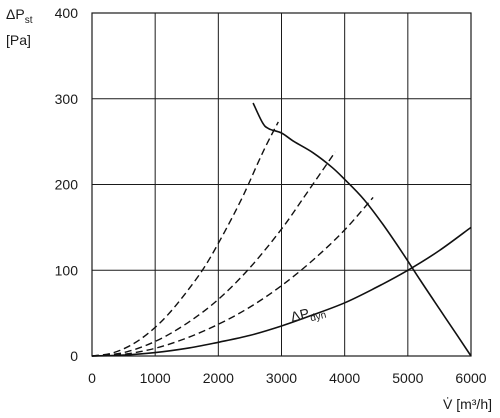  What do you see at coordinates (67, 99) in the screenshot?
I see `y-tick-label: 300` at bounding box center [67, 99].